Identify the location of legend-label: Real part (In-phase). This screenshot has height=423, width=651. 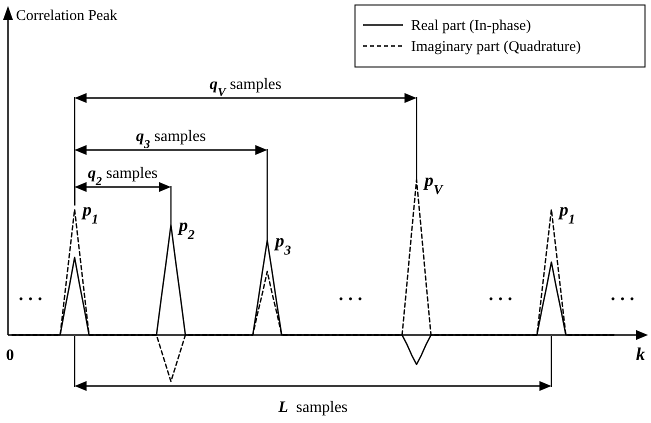
(471, 26).